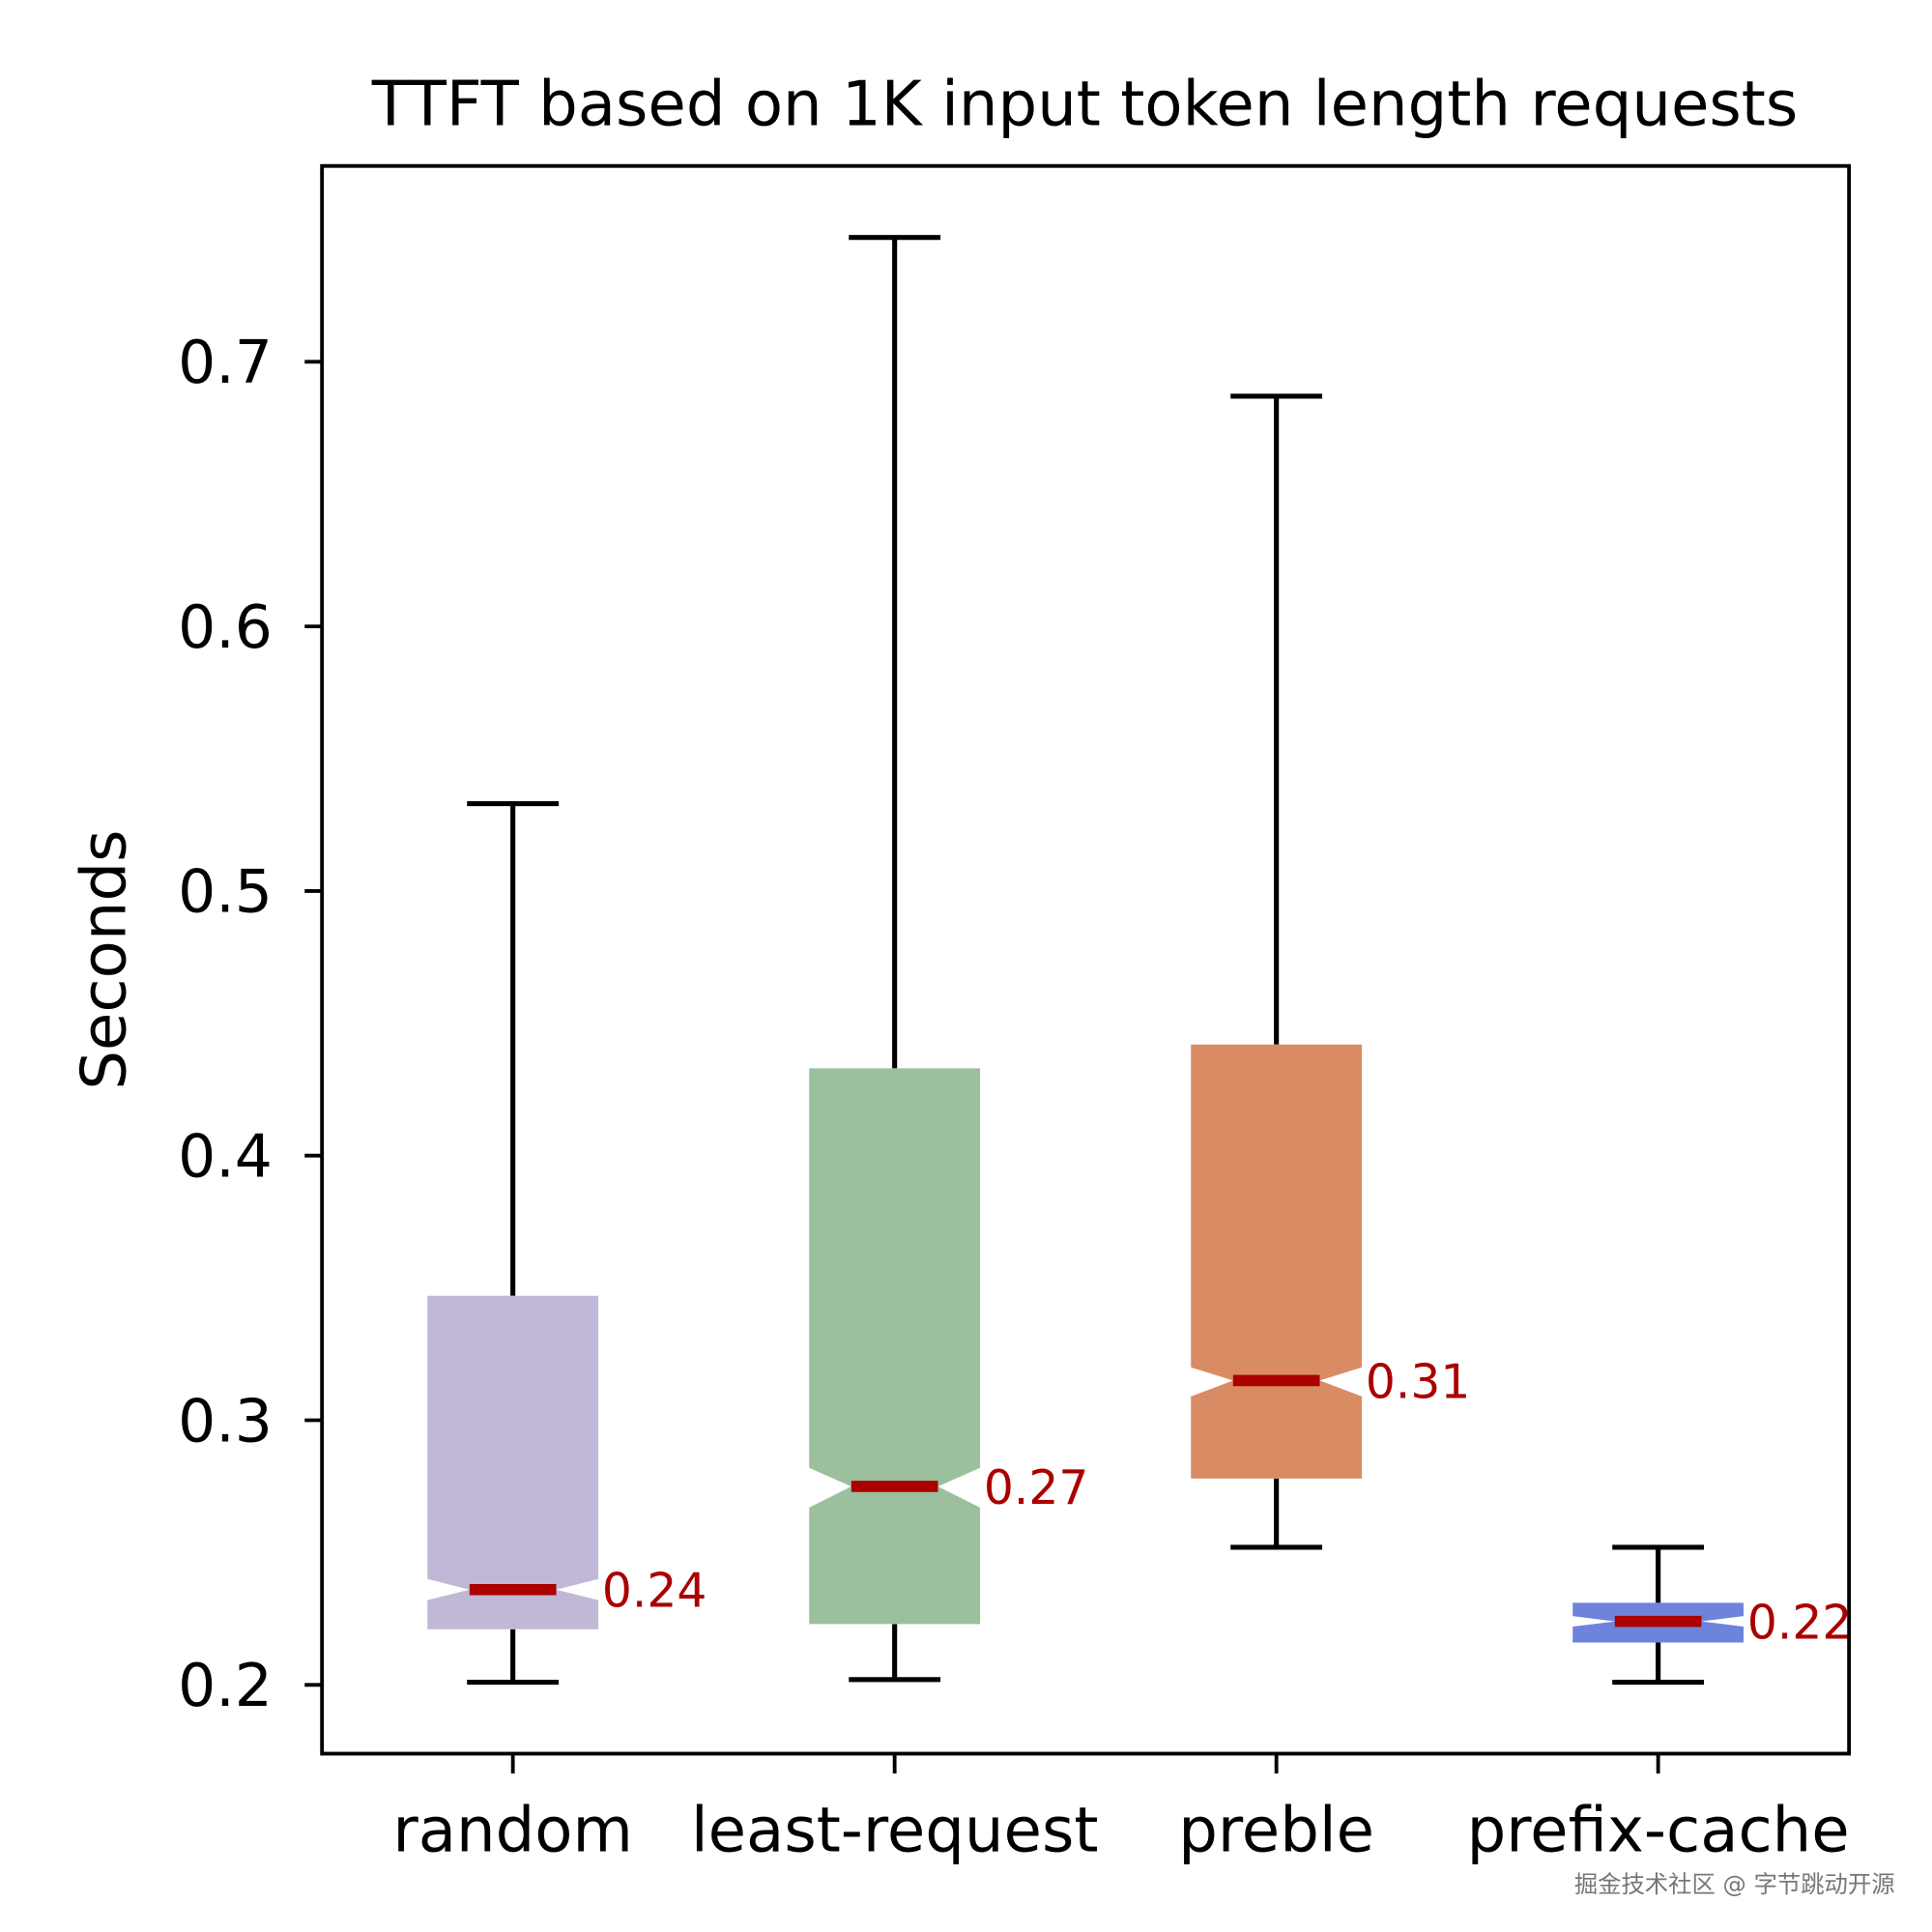 Image resolution: width=1932 pixels, height=1932 pixels. I want to click on x-tick-label: random, so click(512, 1831).